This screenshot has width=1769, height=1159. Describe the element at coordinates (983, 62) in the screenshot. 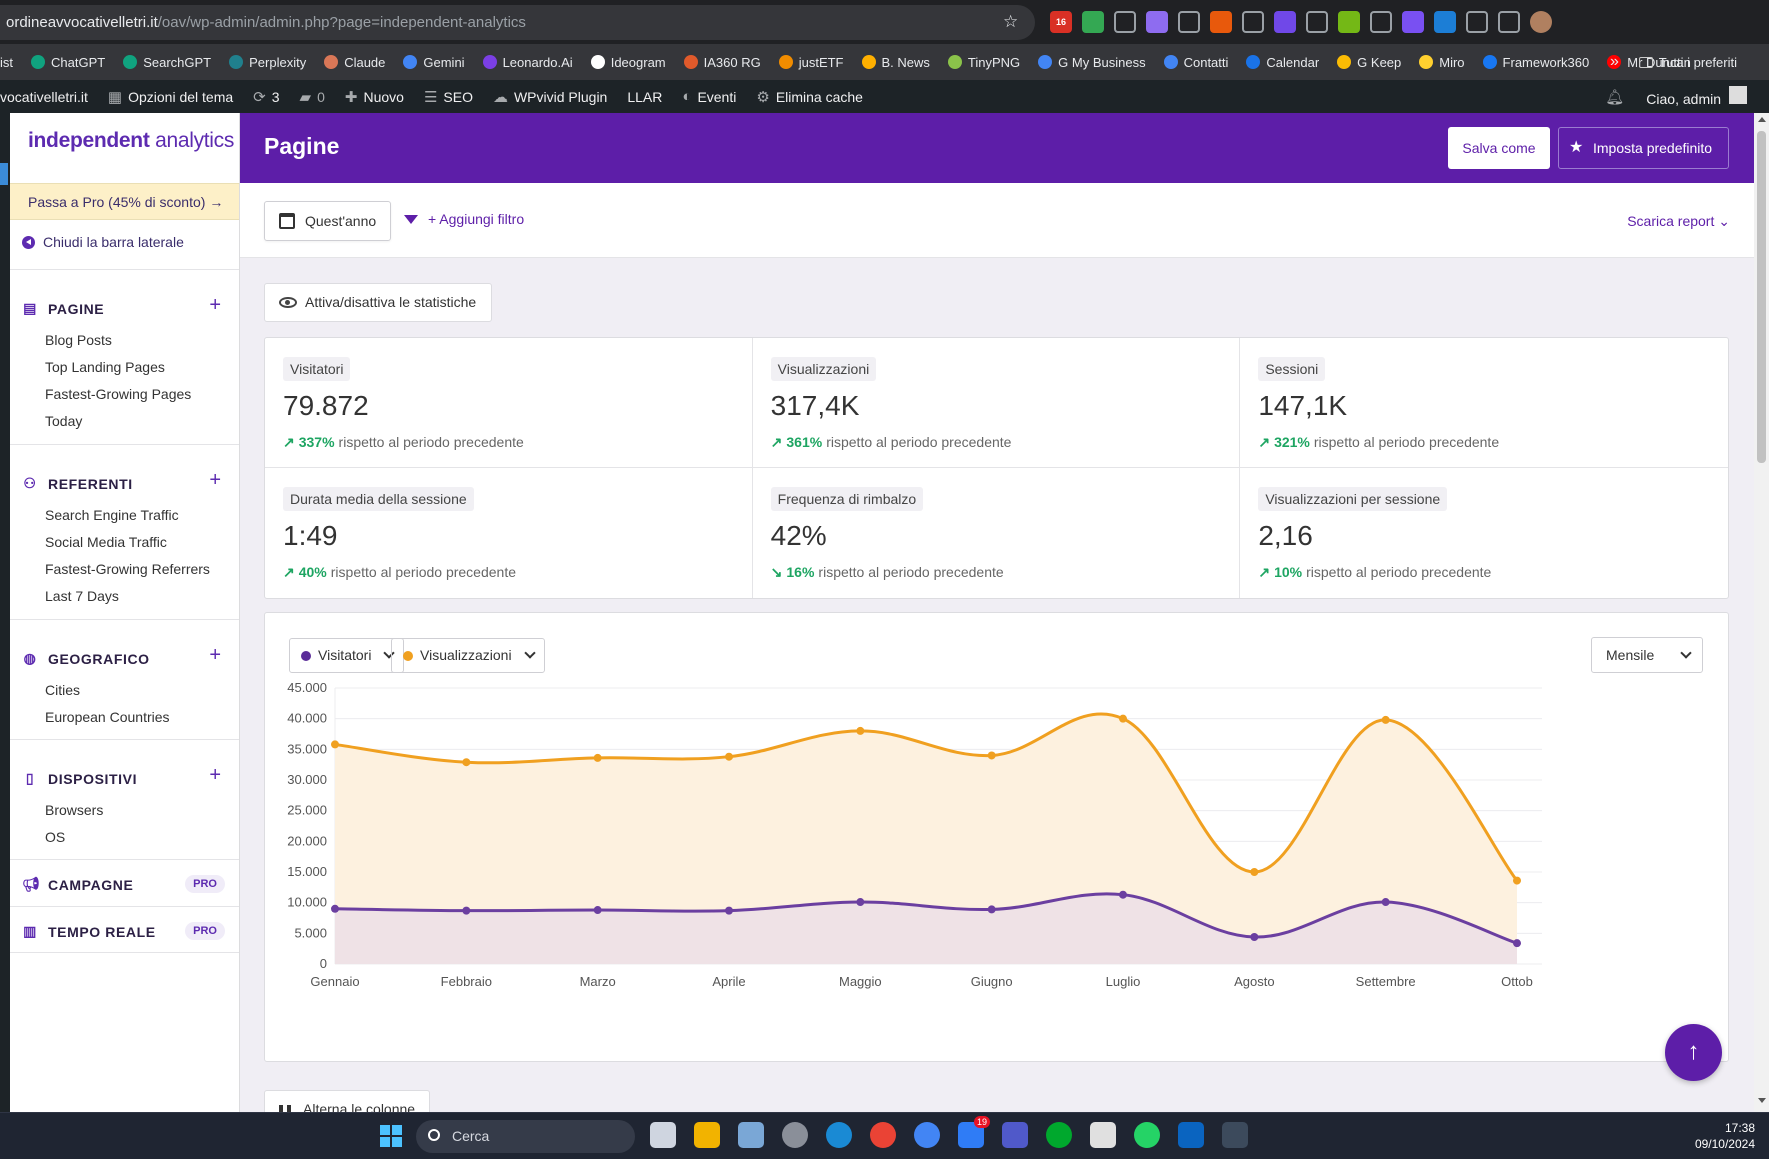

I see `bookmark-item: TinyPNG` at that location.